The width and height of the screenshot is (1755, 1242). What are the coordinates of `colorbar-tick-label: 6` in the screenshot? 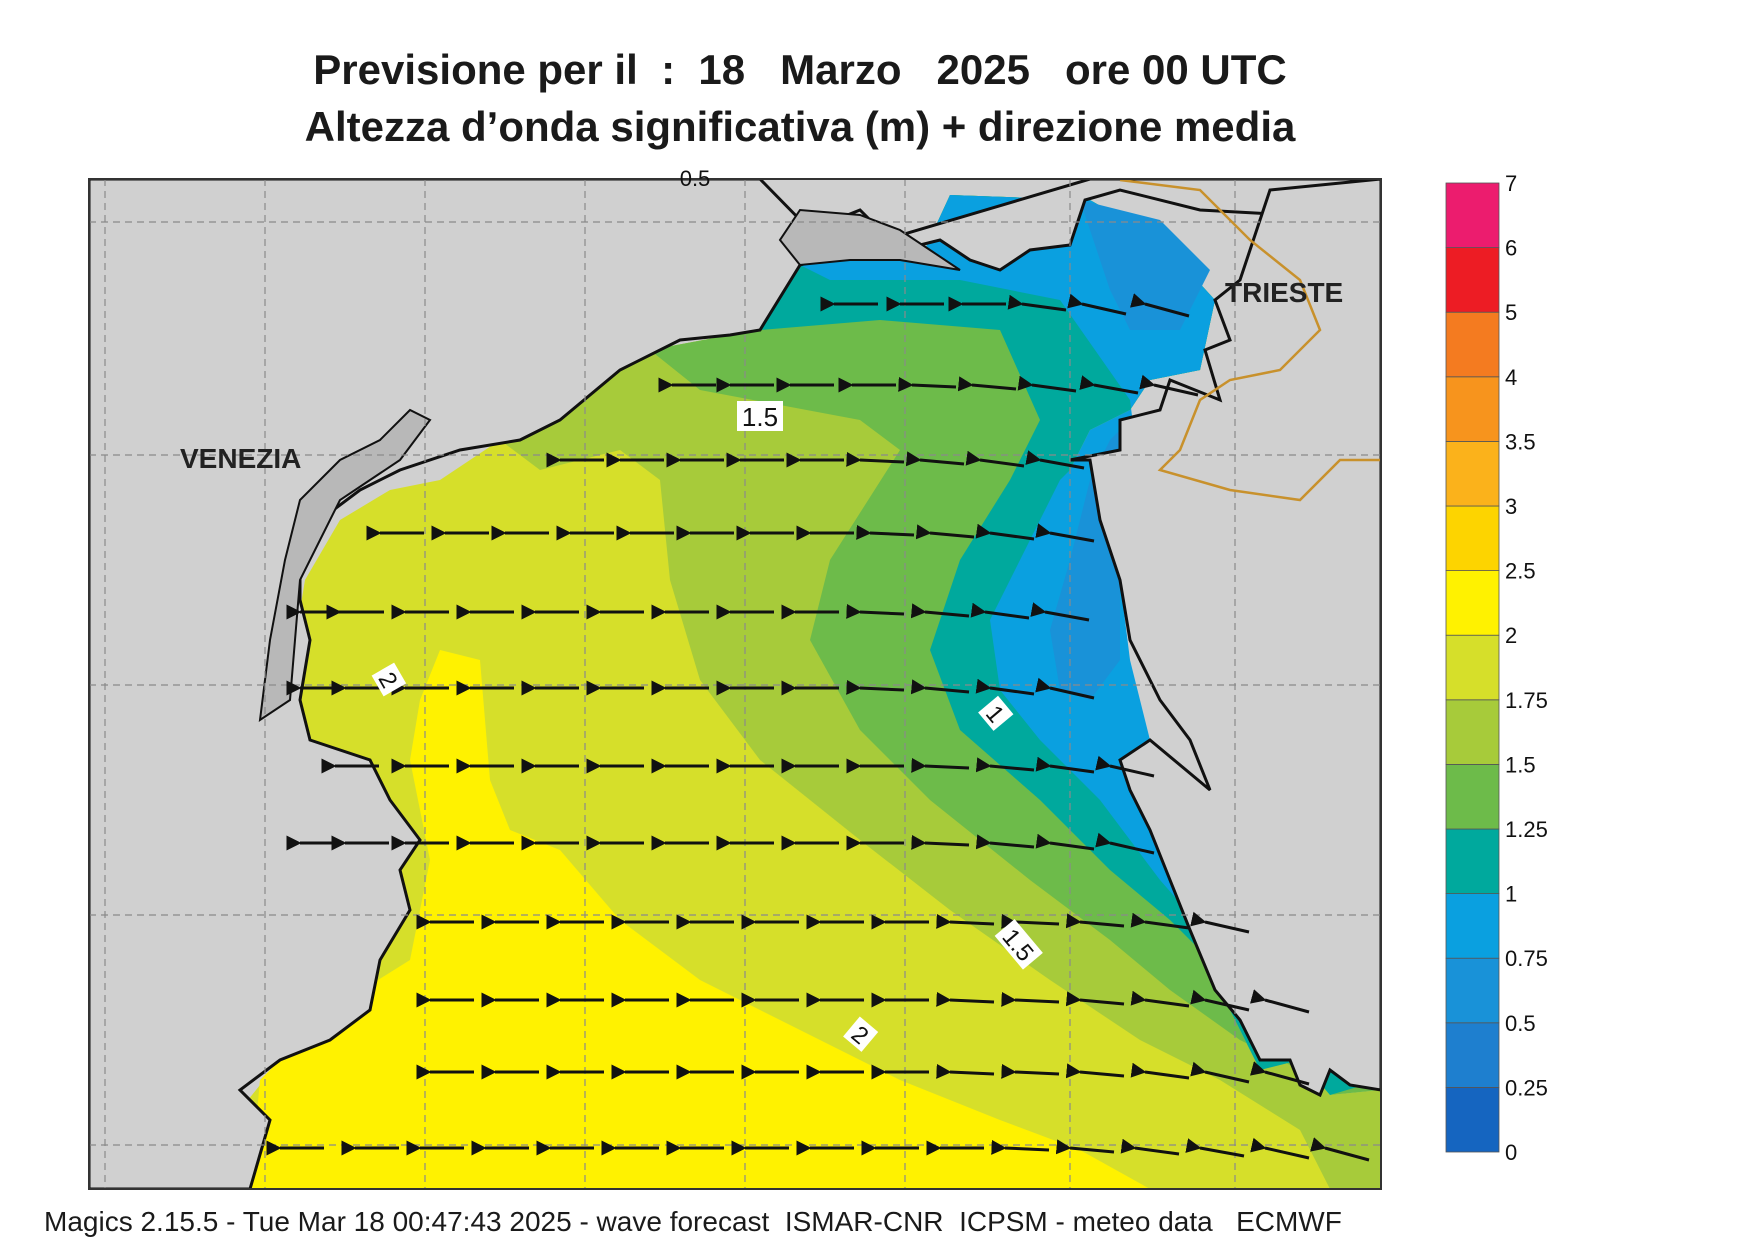 It's located at (1511, 248).